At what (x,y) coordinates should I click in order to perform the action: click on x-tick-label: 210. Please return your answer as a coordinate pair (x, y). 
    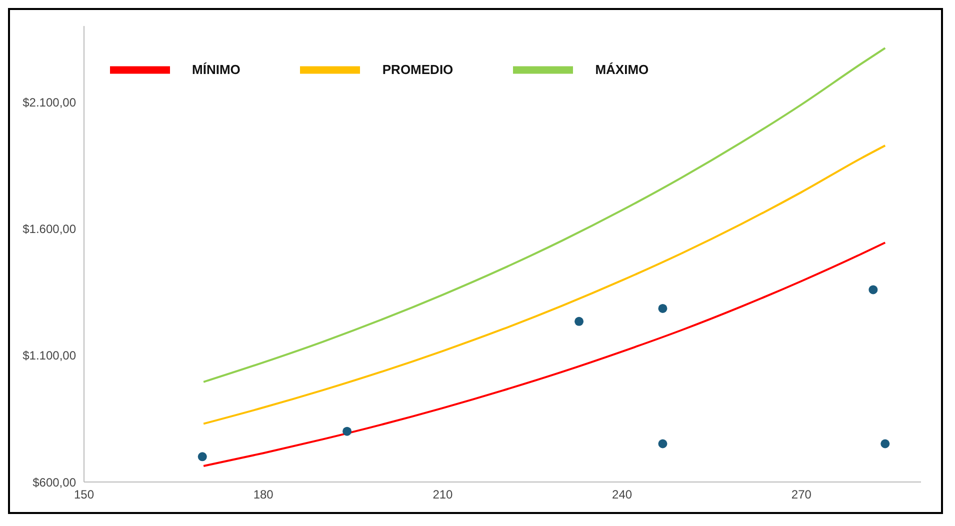
    Looking at the image, I should click on (443, 495).